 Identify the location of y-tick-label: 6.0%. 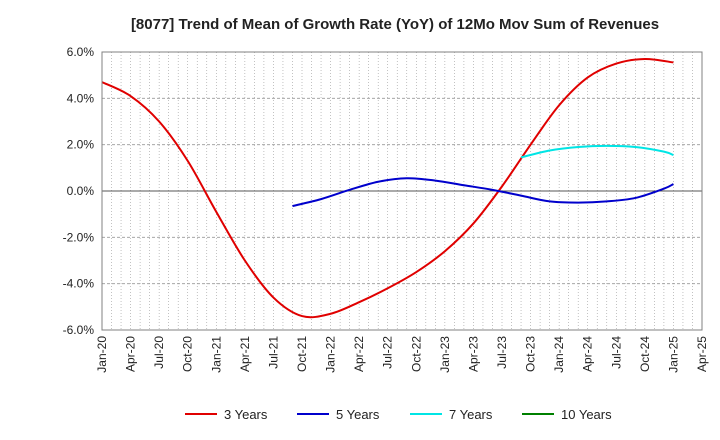
(81, 52).